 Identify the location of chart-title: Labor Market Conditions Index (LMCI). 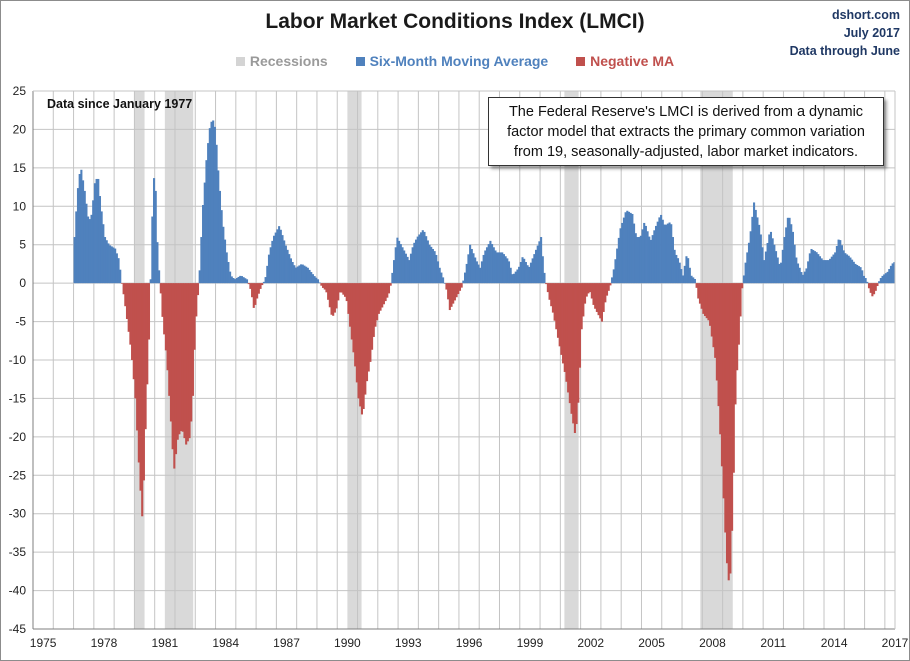
(455, 21).